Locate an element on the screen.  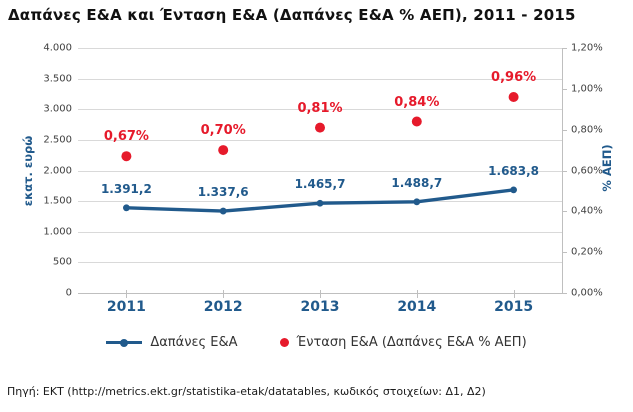
x-axis-label: 2011 is located at coordinates (126, 307).